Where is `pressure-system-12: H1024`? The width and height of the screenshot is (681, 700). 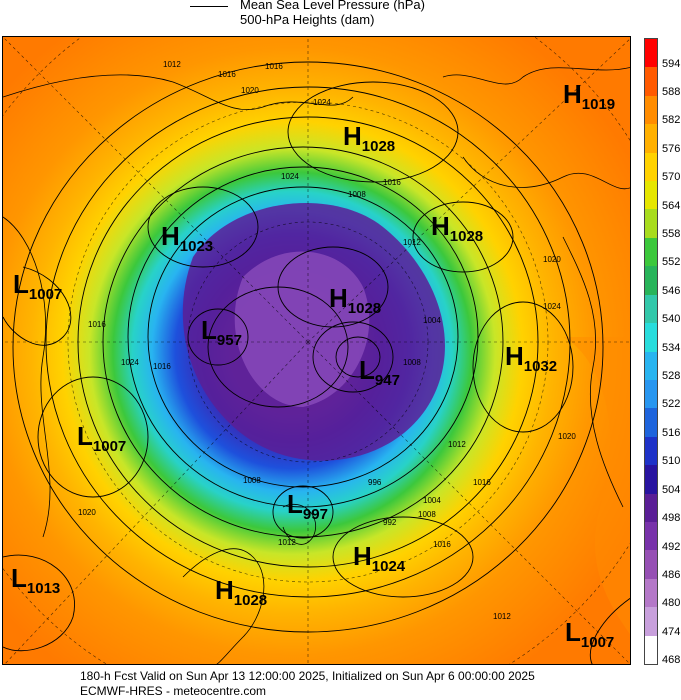 pressure-system-12: H1024 is located at coordinates (379, 558).